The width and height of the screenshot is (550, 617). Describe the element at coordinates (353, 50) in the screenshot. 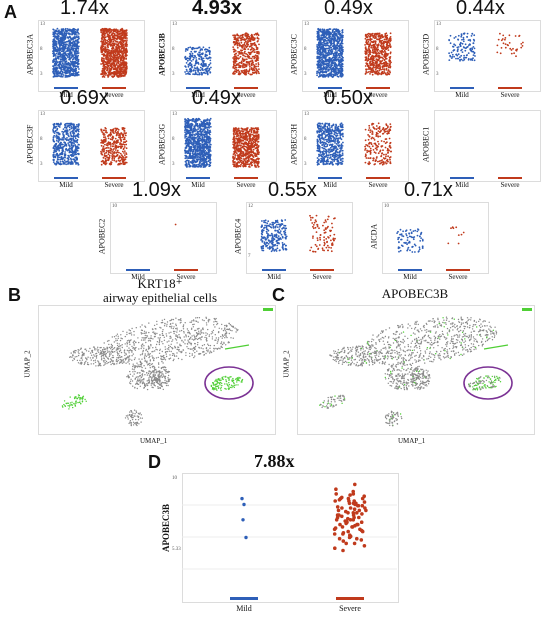

I see `violin-chart-apobec3c: 0.49x APOBEC3C 13 8 3 Mild Severe` at that location.